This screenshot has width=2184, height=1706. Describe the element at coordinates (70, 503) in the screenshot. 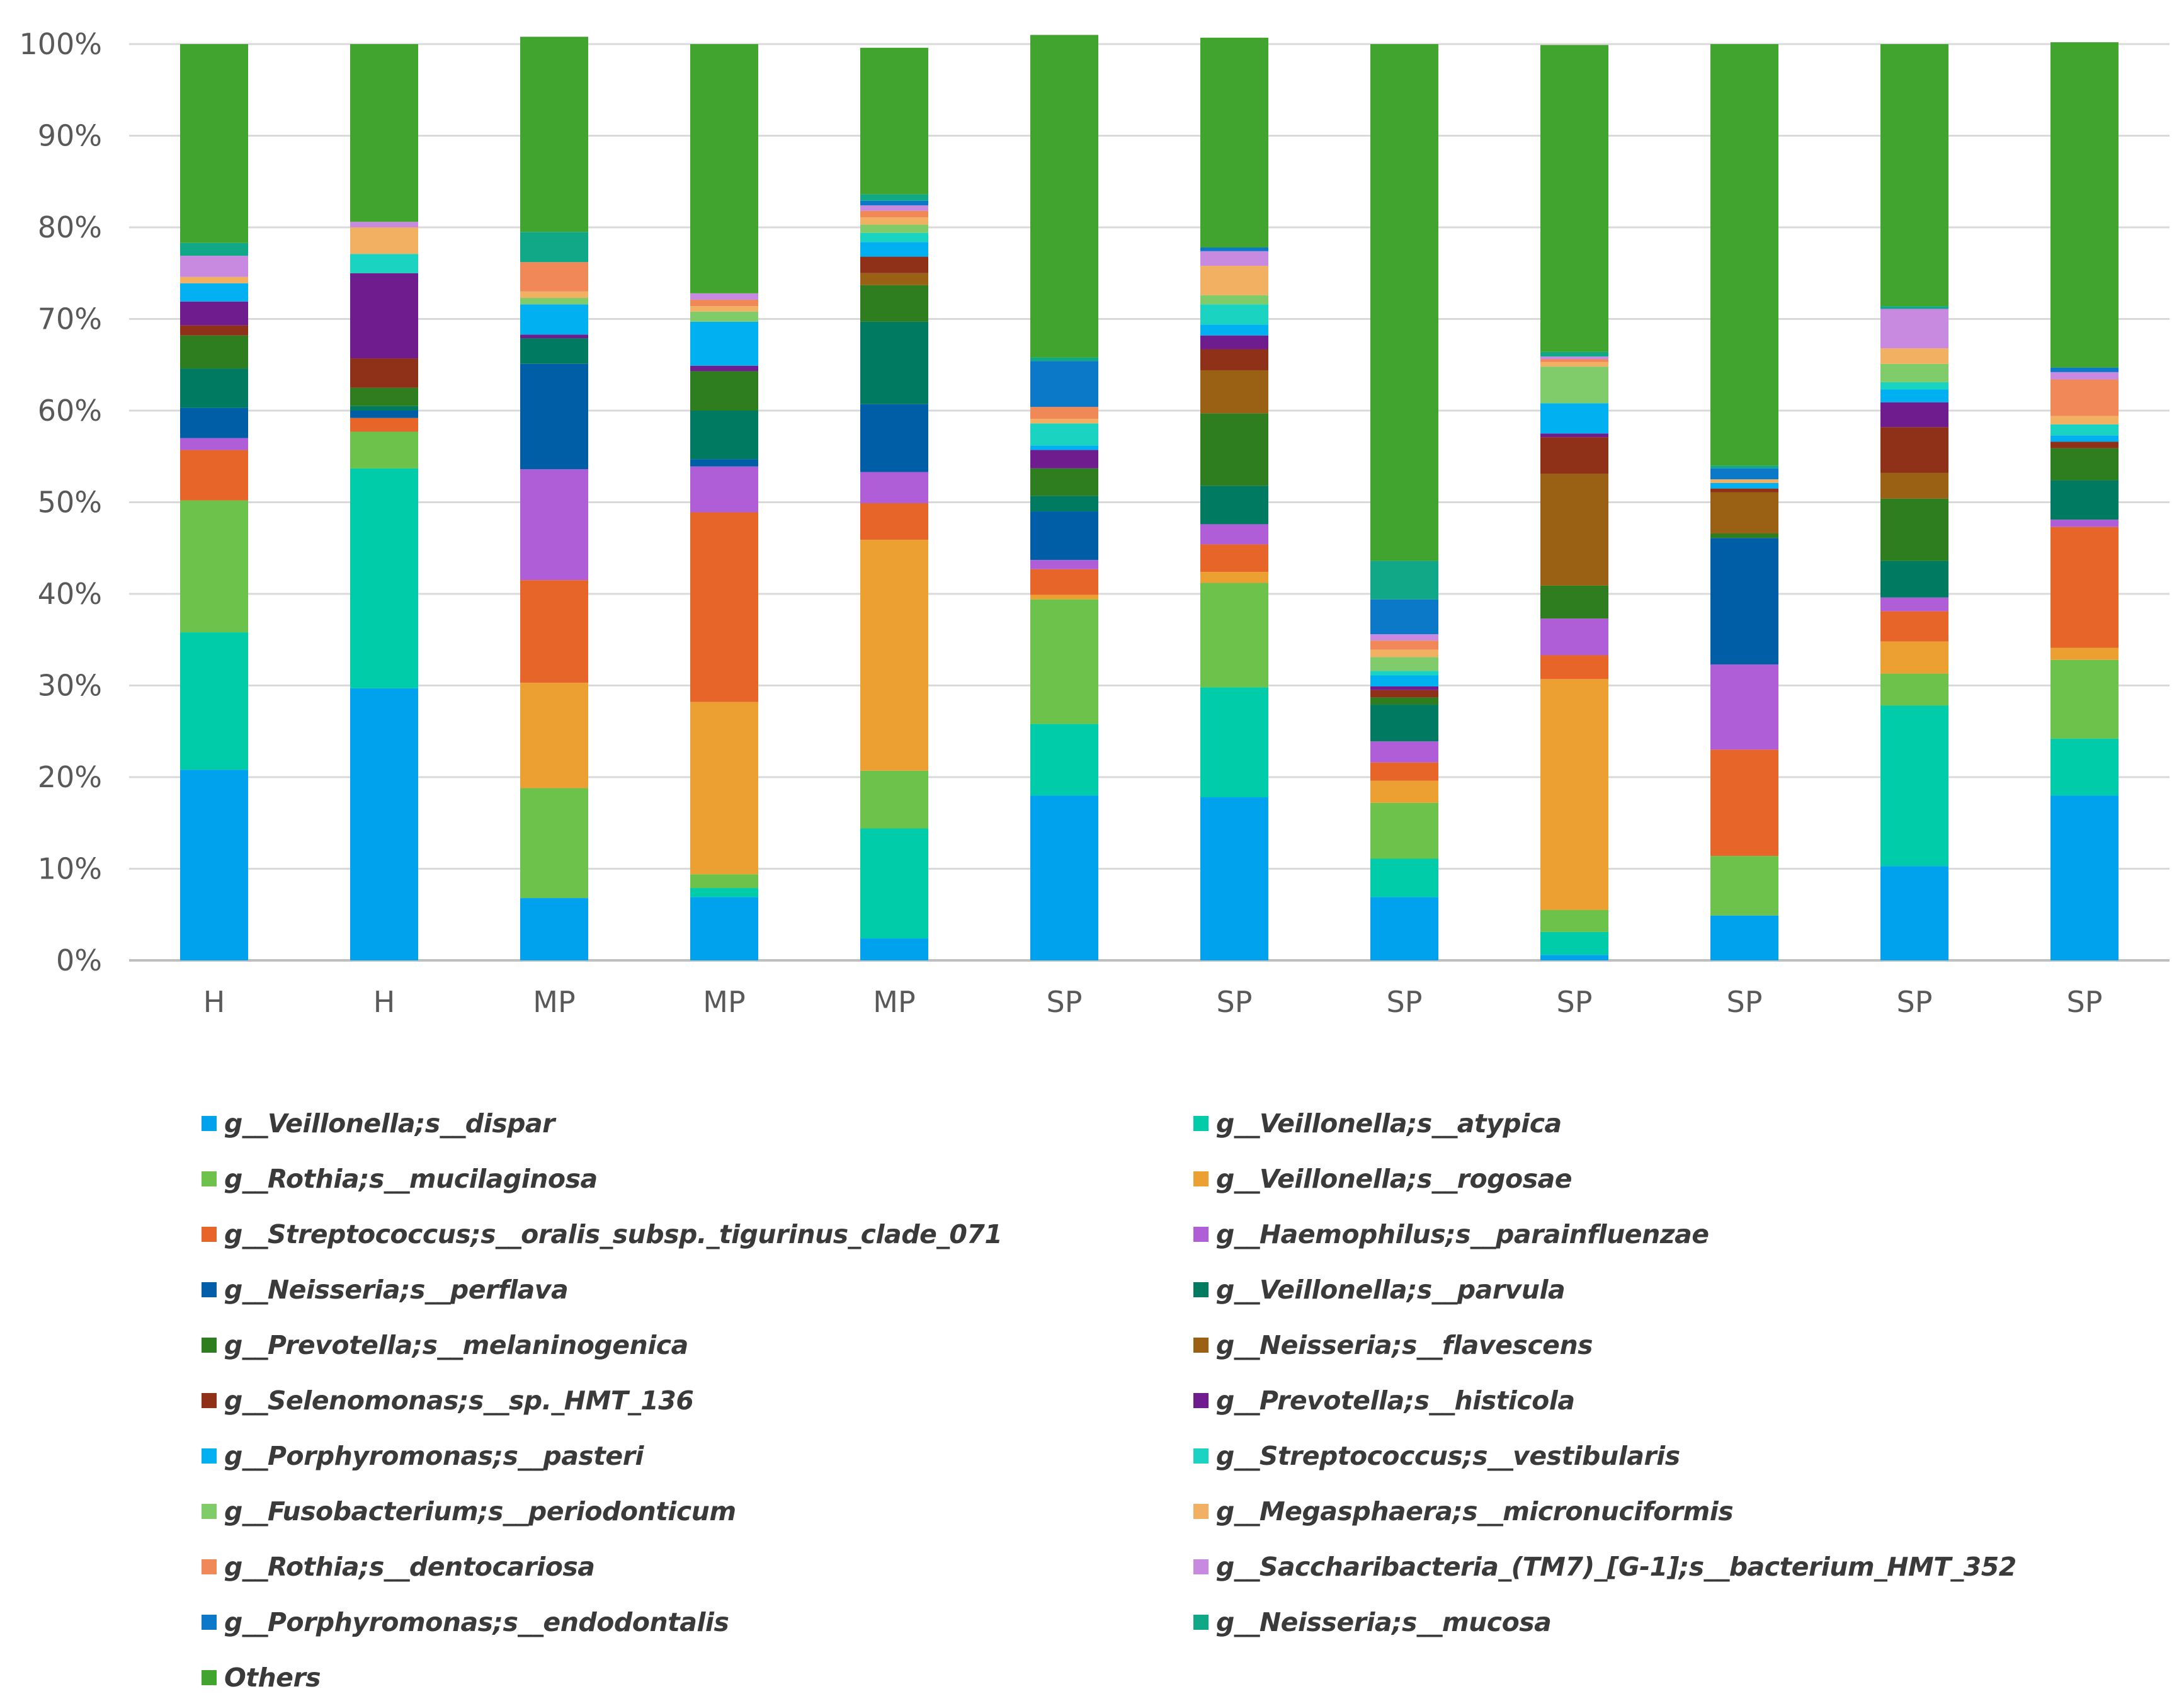

I see `y-tick-label: 50%` at that location.